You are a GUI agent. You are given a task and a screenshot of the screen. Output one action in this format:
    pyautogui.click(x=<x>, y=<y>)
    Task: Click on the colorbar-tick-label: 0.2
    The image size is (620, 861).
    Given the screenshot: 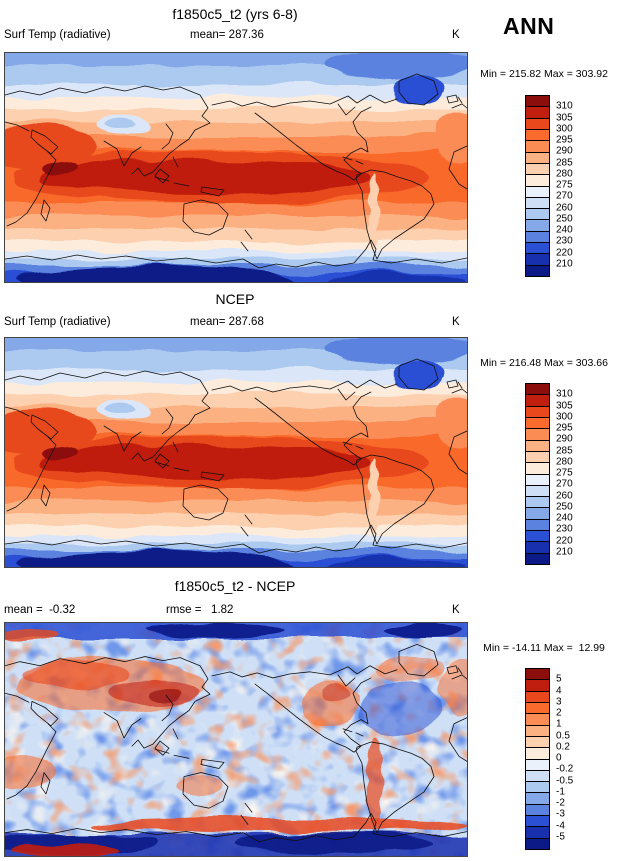 What is the action you would take?
    pyautogui.click(x=563, y=747)
    